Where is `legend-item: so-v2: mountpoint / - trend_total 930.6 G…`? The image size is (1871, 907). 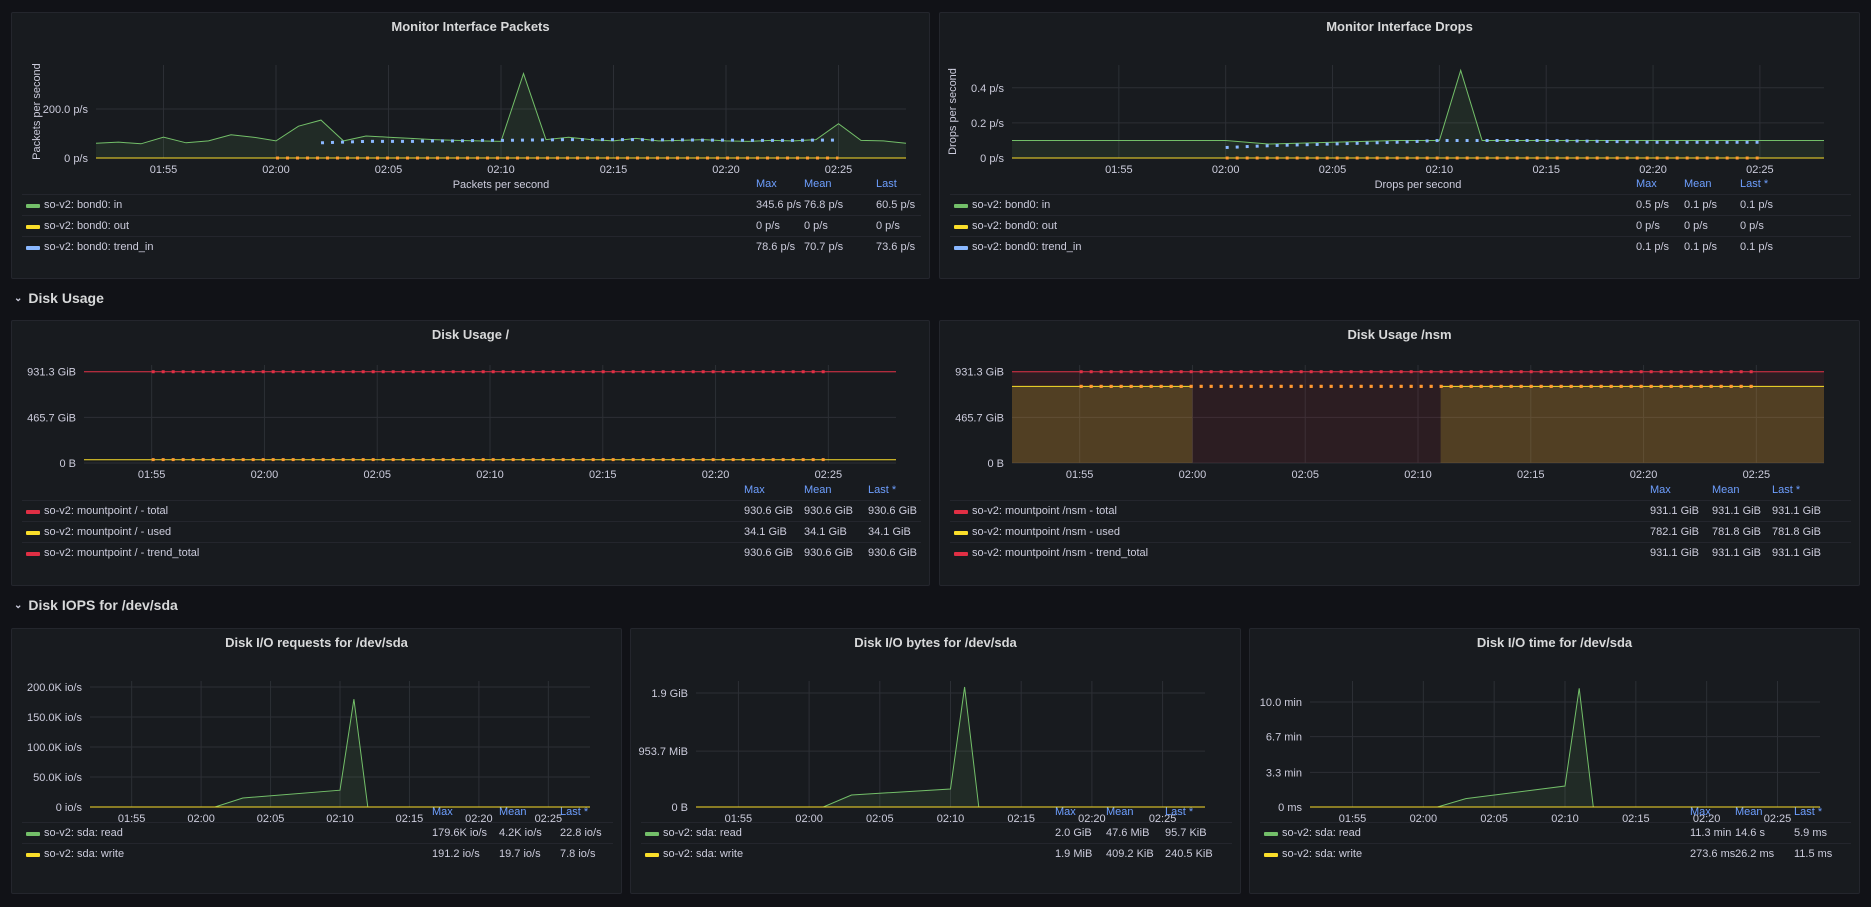 legend-item: so-v2: mountpoint / - trend_total 930.6 G… is located at coordinates (471, 552).